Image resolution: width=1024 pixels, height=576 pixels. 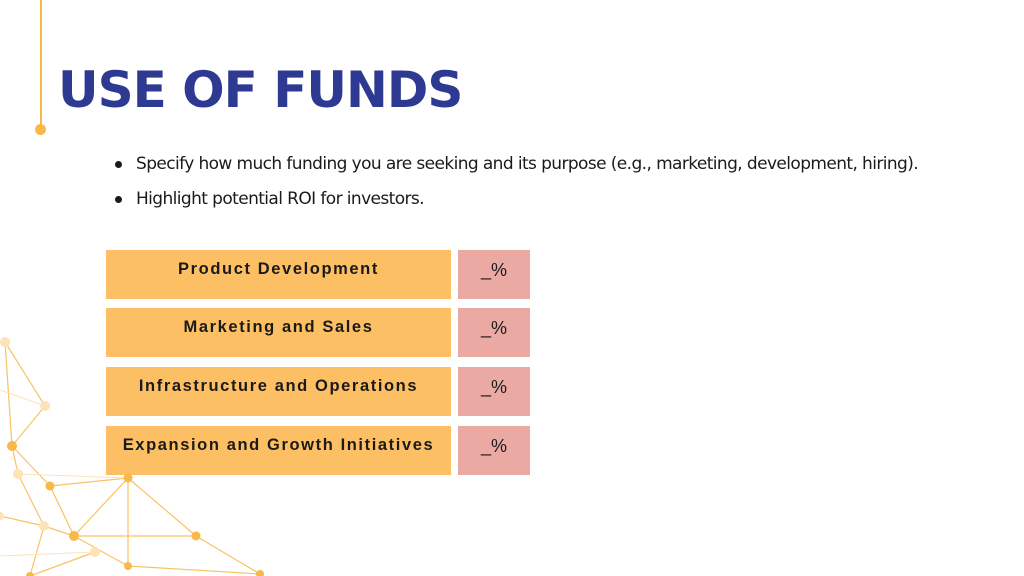 What do you see at coordinates (40, 129) in the screenshot?
I see `accent-dot` at bounding box center [40, 129].